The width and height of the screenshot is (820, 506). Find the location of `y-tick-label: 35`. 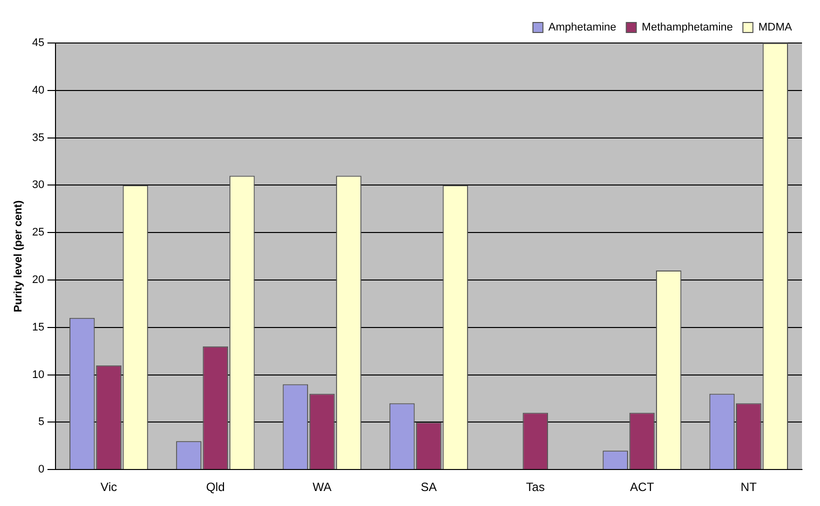

y-tick-label: 35 is located at coordinates (38, 138).